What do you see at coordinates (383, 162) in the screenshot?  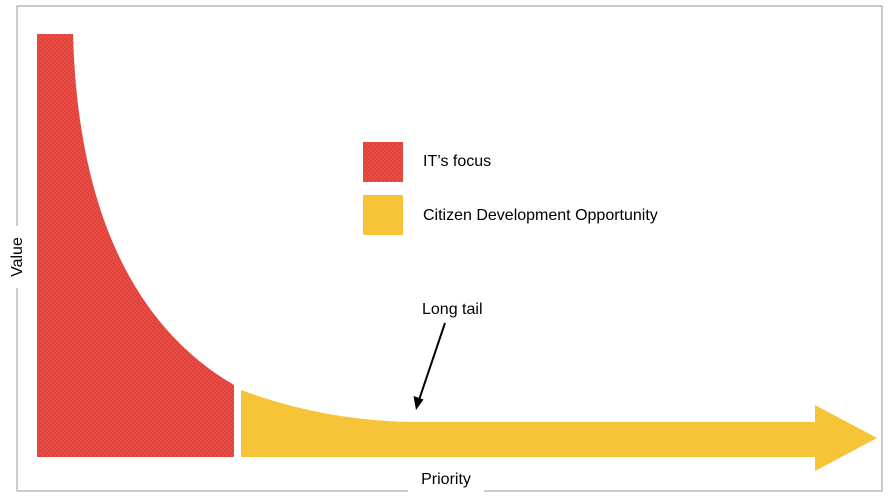 I see `legend-swatch-it-focus-texture` at bounding box center [383, 162].